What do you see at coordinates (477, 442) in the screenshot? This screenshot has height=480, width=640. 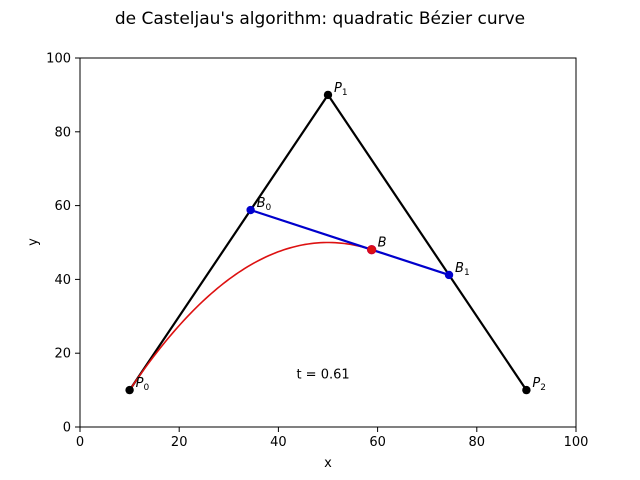 I see `x-tick-label: 80` at bounding box center [477, 442].